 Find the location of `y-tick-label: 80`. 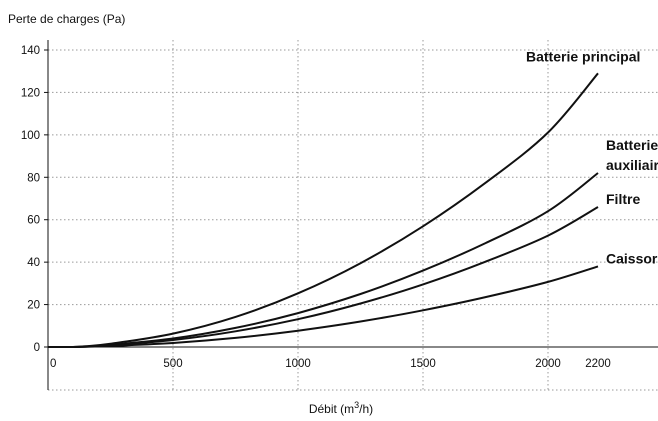

y-tick-label: 80 is located at coordinates (33, 178).